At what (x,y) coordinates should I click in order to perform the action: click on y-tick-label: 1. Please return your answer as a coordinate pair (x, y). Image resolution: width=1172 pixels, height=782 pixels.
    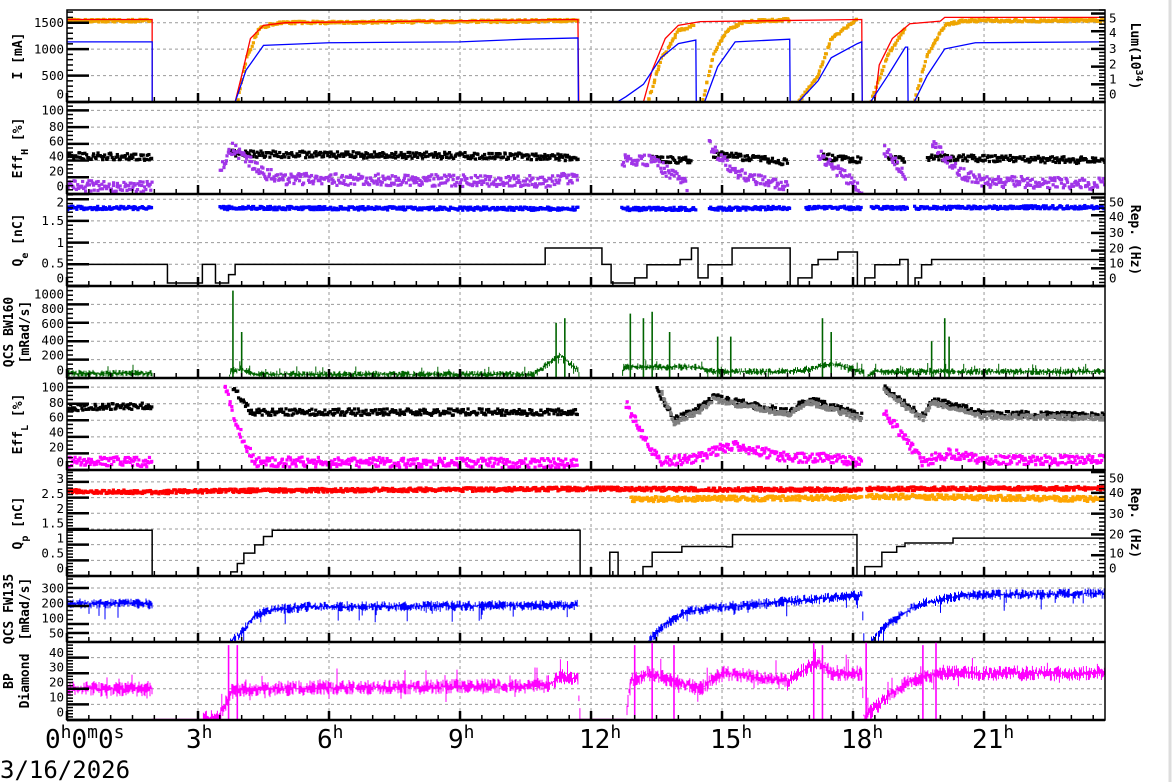
    Looking at the image, I should click on (60, 242).